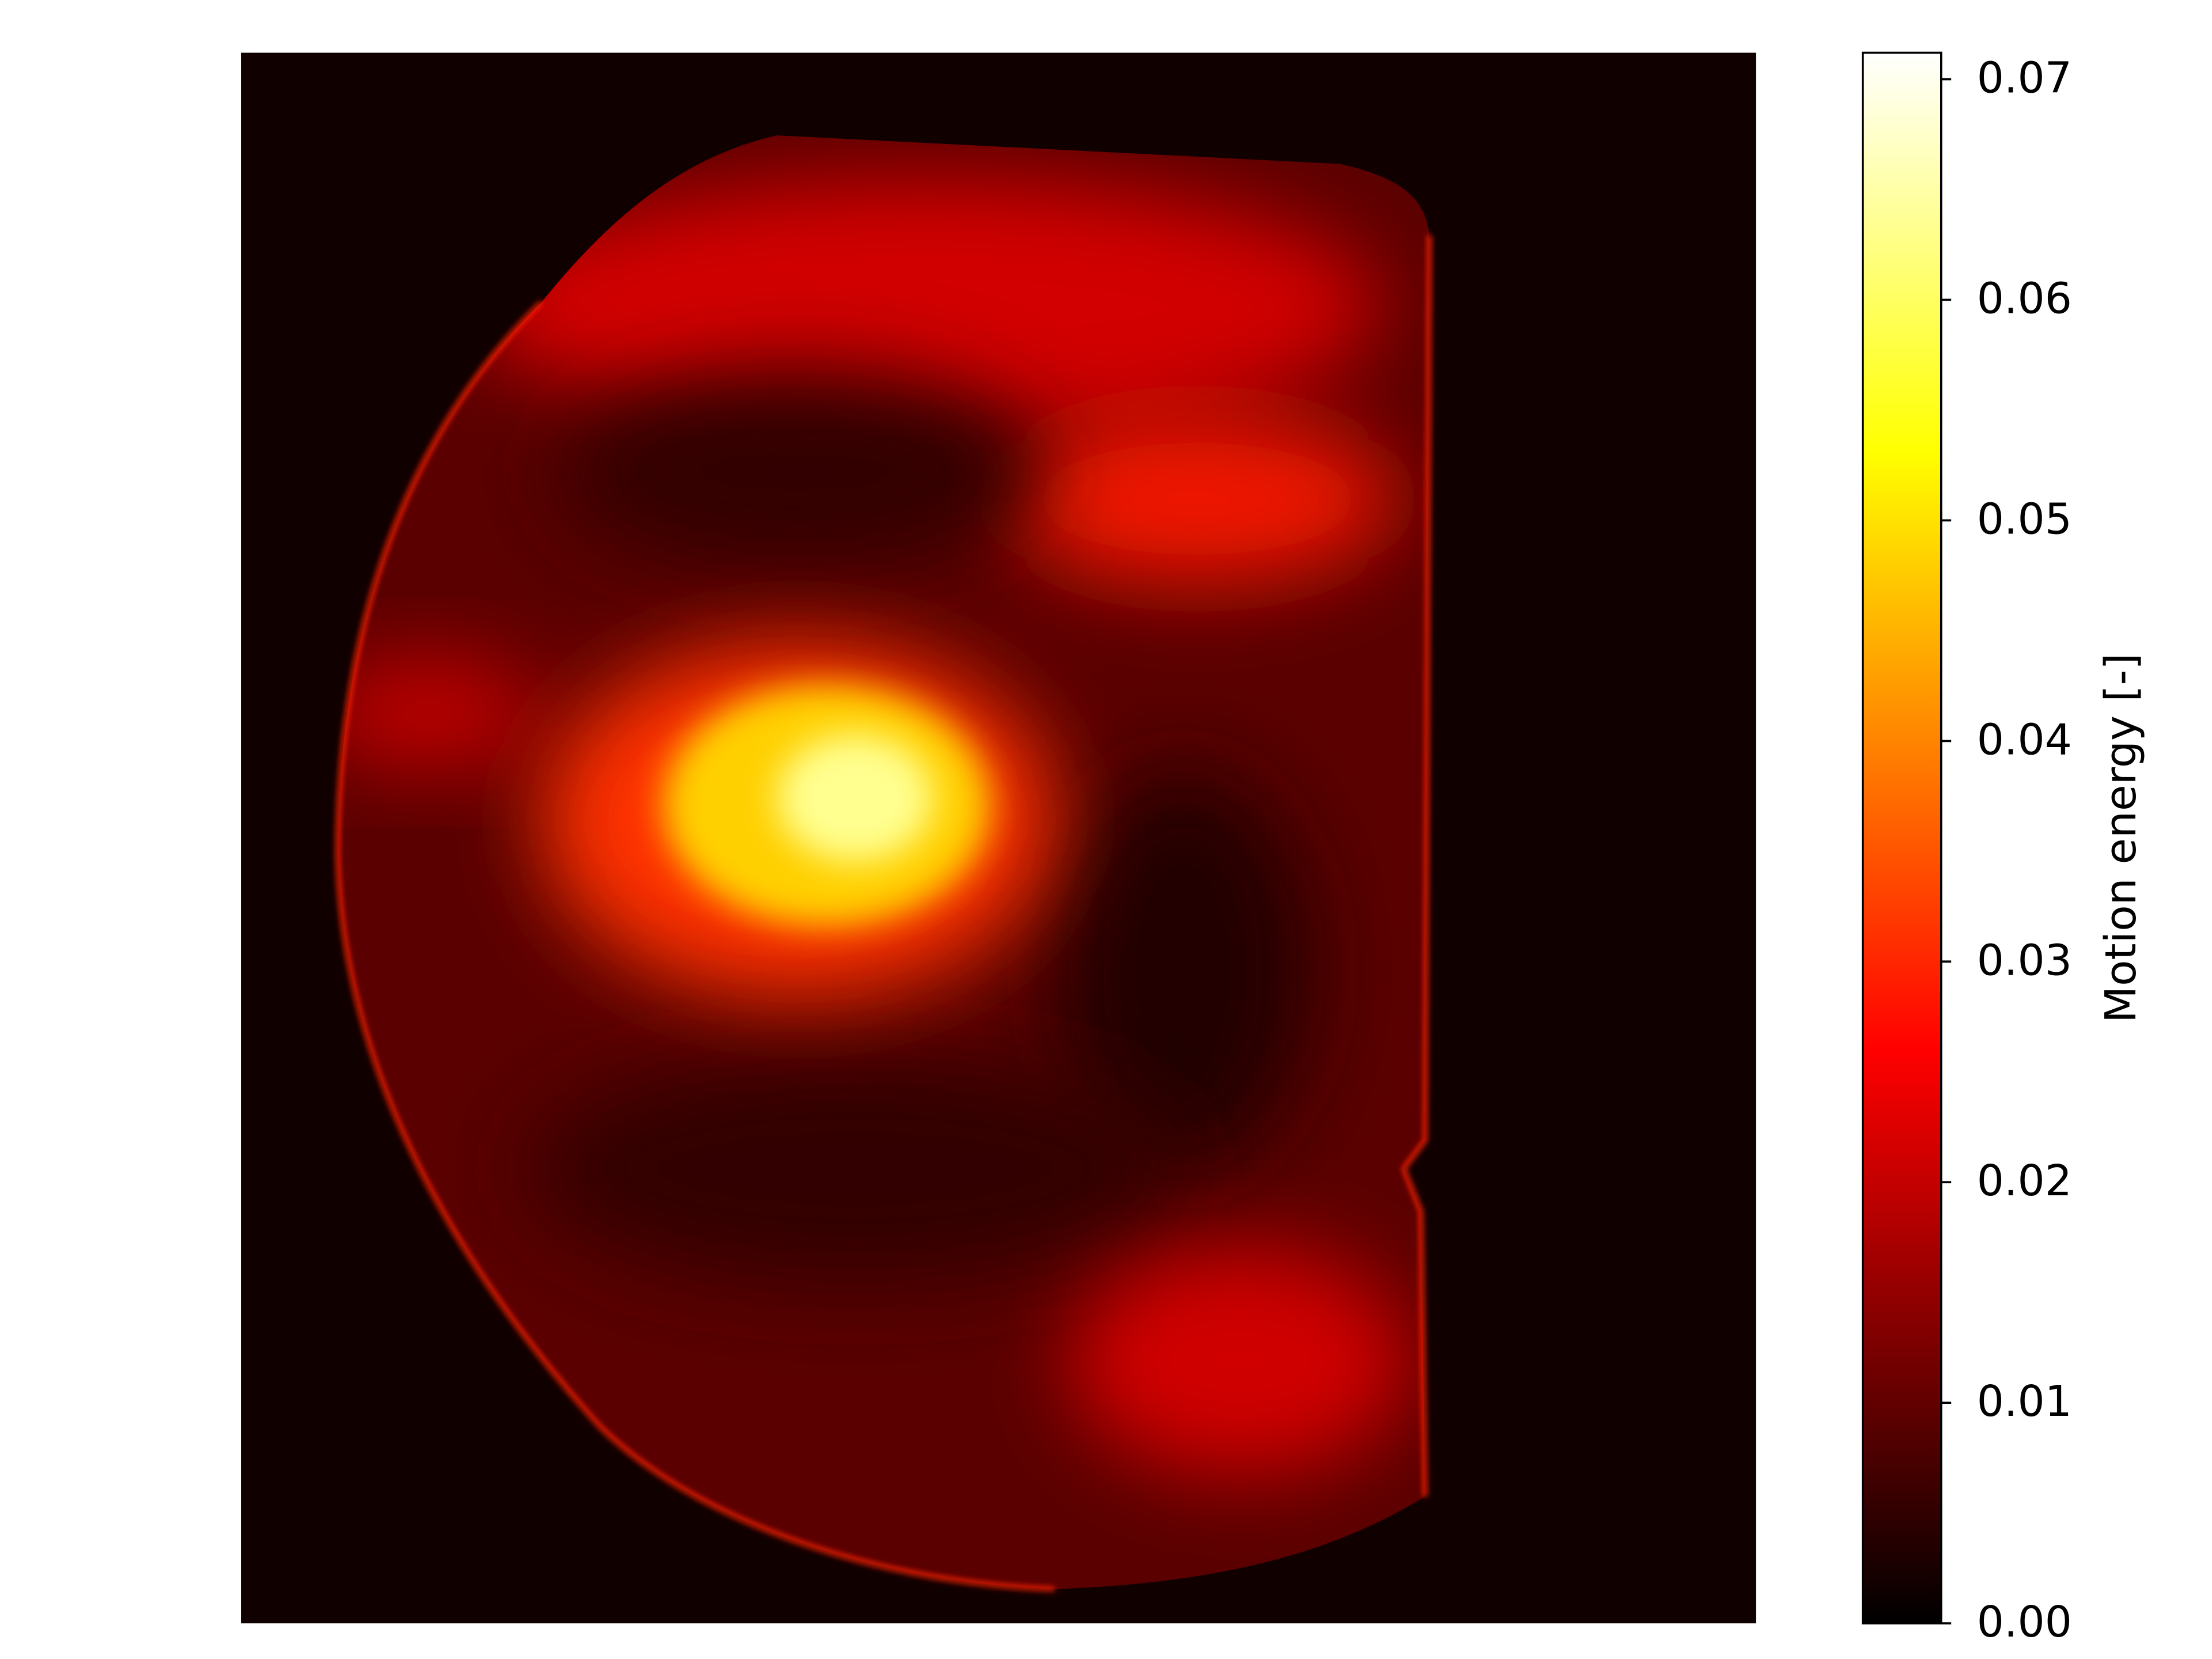  I want to click on colorbar-tick-label: 0.00, so click(2024, 1622).